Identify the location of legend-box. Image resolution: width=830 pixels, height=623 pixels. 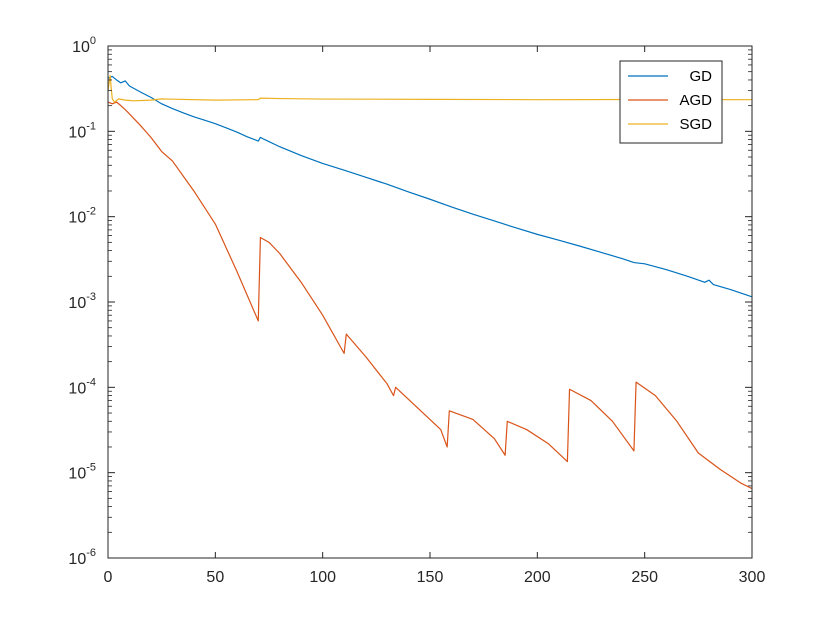
(671, 102).